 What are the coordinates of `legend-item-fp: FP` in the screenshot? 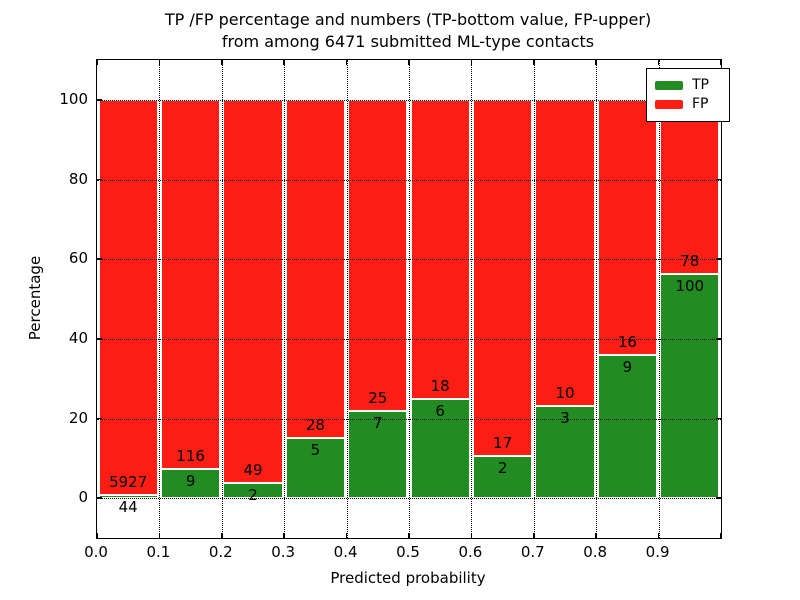 It's located at (688, 104).